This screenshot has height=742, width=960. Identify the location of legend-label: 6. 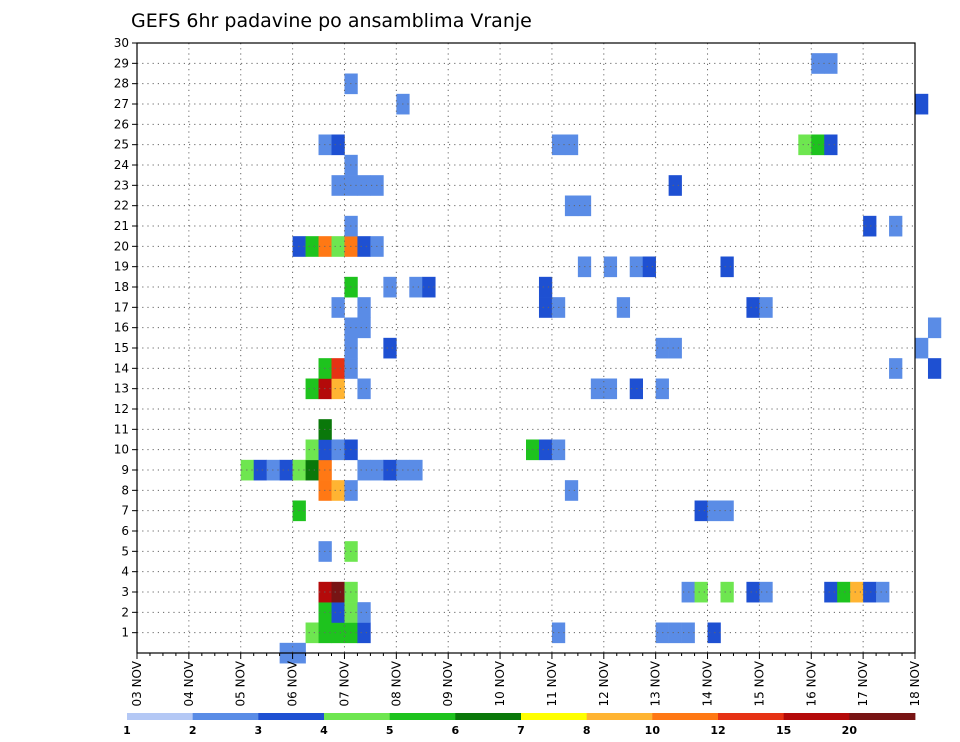
(456, 730).